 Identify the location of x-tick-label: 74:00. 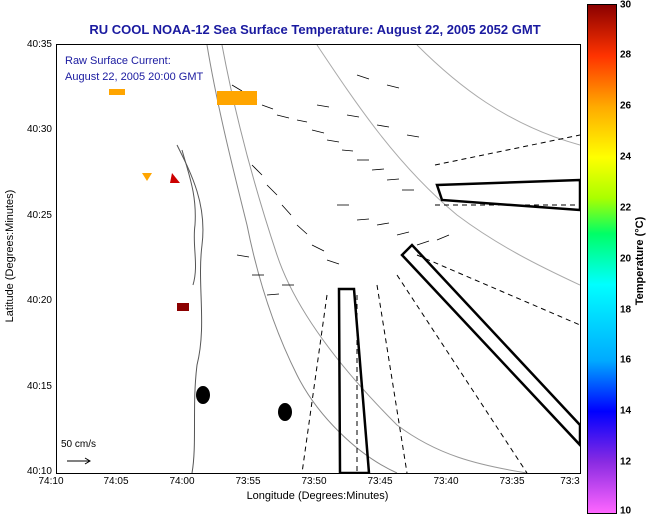
(182, 481).